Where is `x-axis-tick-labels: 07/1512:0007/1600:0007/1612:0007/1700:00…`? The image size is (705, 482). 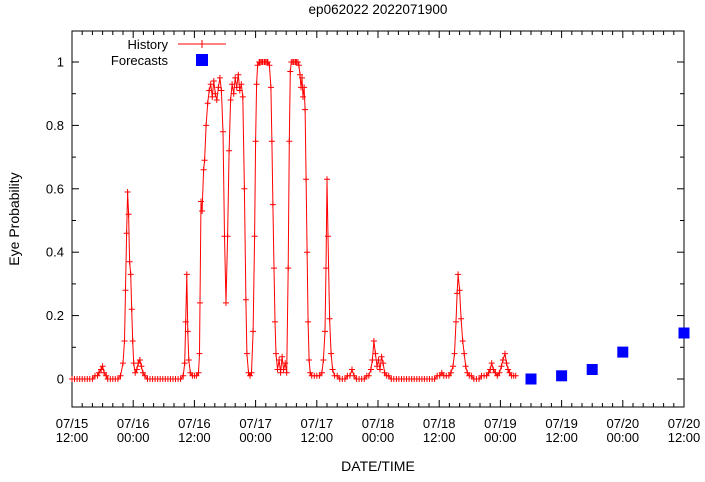
x-axis-tick-labels: 07/1512:0007/1600:0007/1612:0007/1700:00… is located at coordinates (378, 430).